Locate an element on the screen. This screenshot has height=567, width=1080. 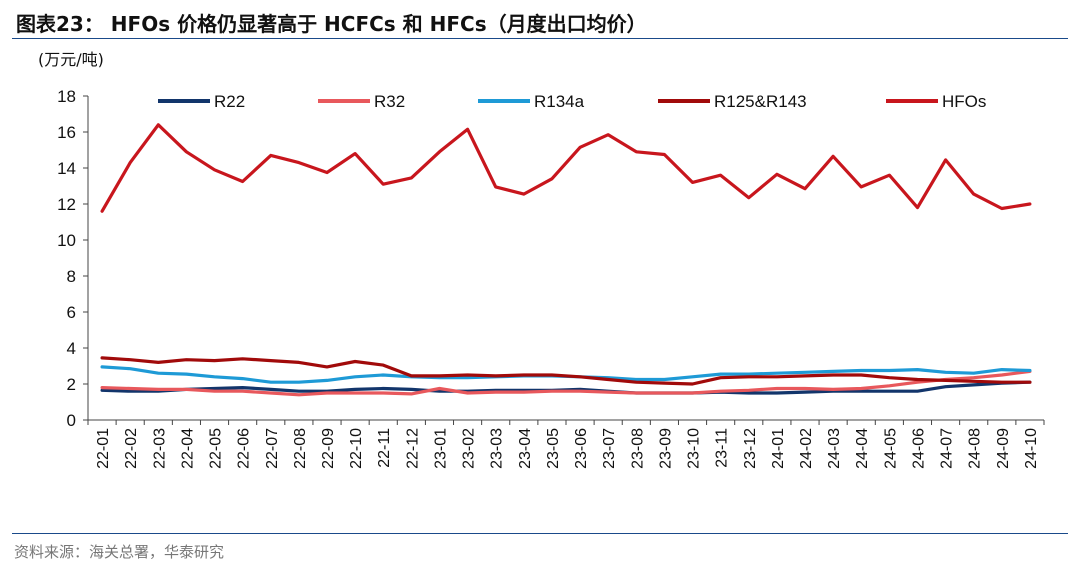
title-bar: 图表23： HFOs 价格仍显著高于 HCFCs 和 HFCs（月度出口均价） is located at coordinates (540, 22).